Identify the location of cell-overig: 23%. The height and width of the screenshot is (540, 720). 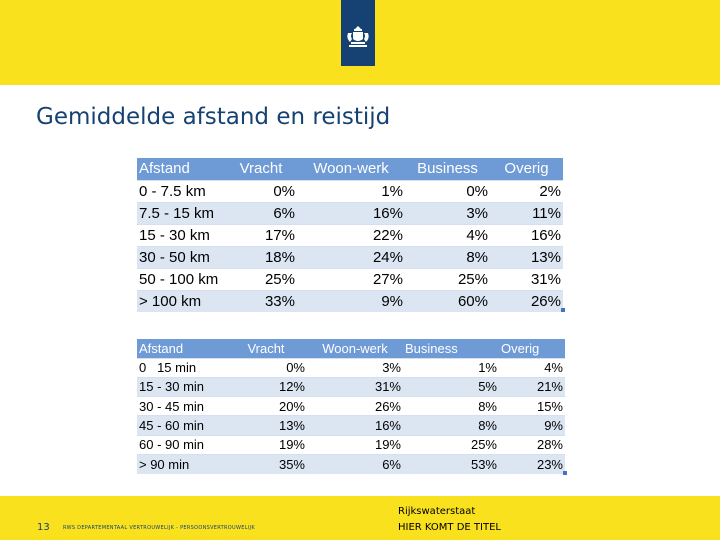
(532, 463).